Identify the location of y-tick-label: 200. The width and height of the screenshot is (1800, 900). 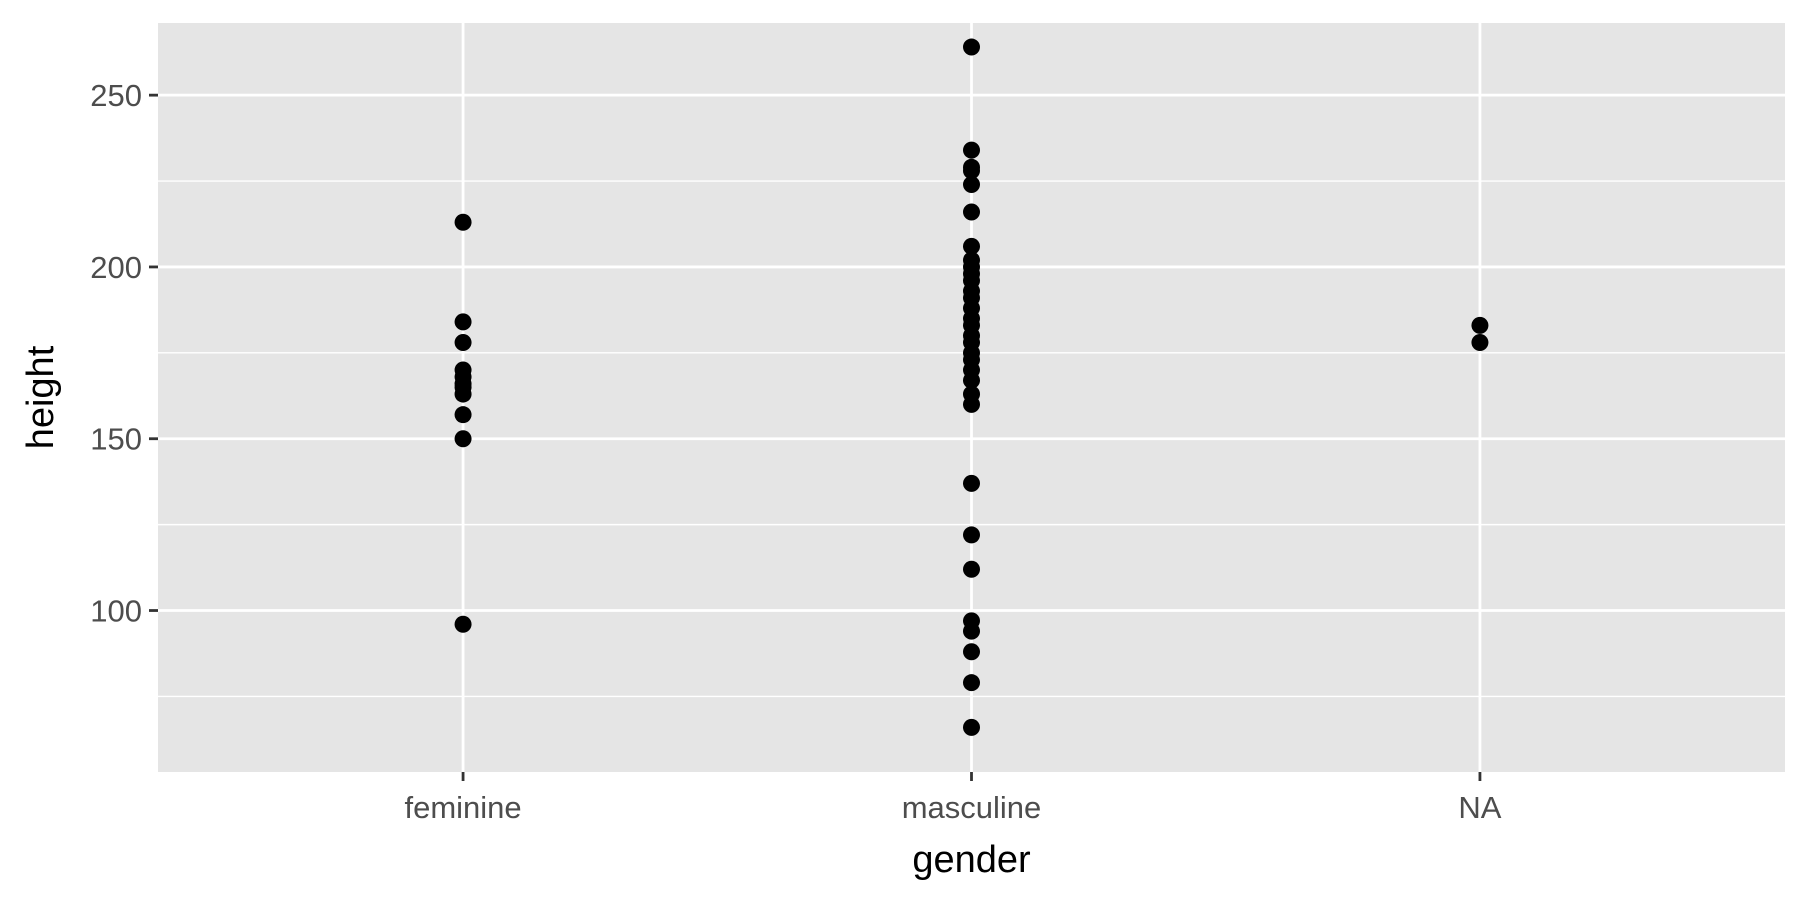
(116, 267).